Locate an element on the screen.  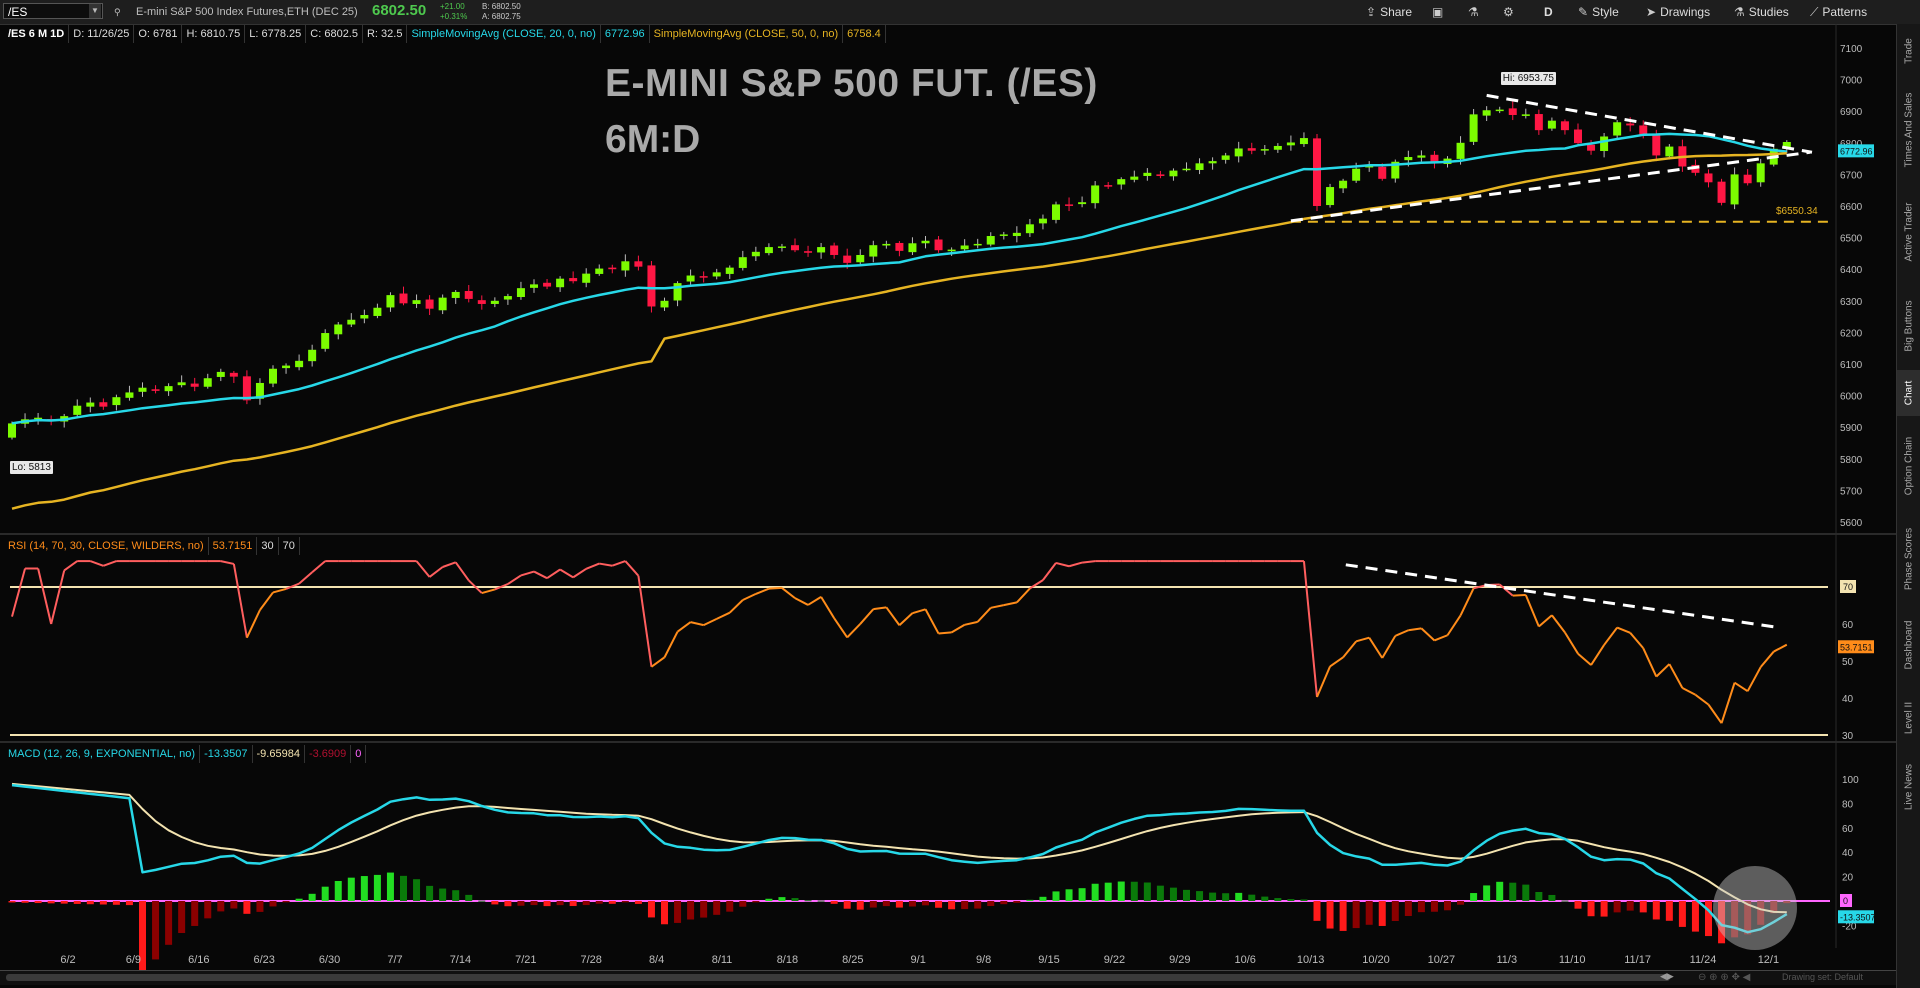
tab-phase-scores: Phase Scores is located at coordinates (1909, 559).